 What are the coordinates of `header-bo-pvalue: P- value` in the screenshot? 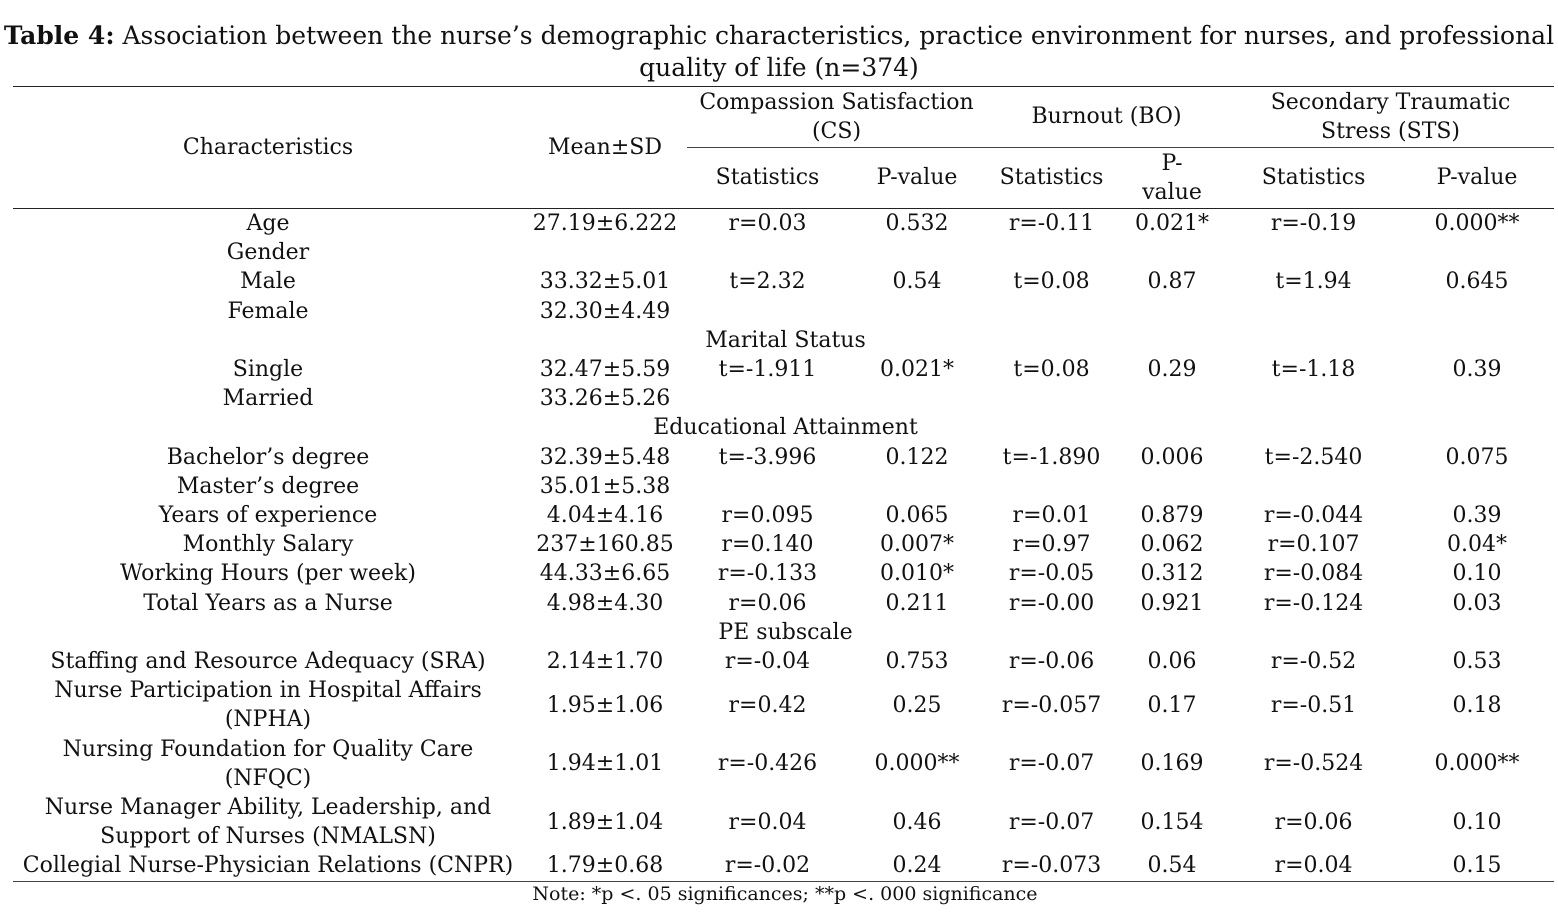 It's located at (1172, 178).